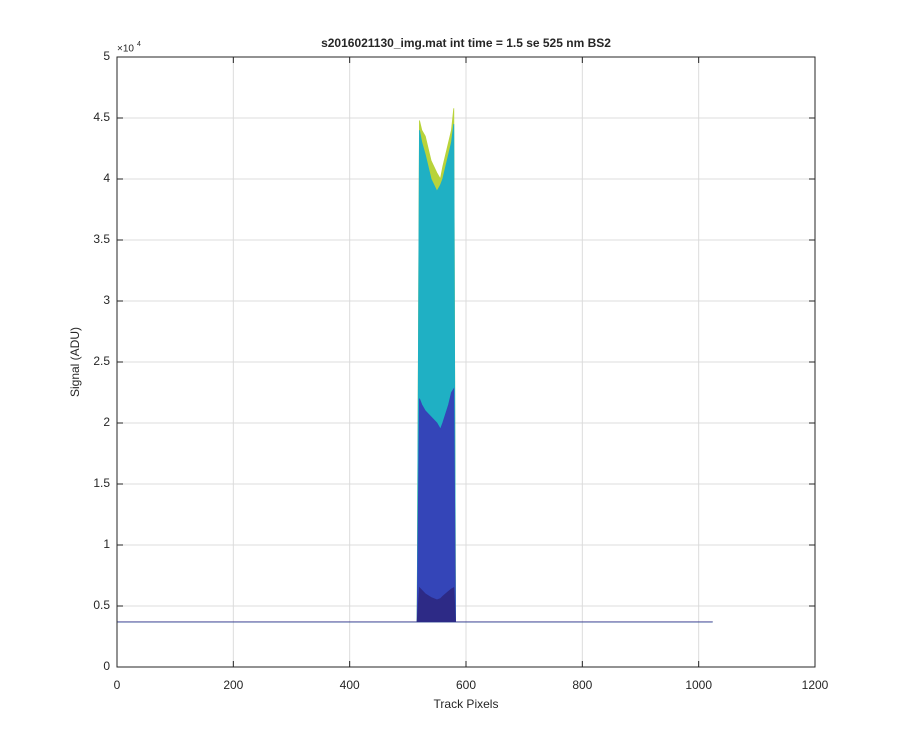 The height and width of the screenshot is (750, 900). I want to click on y-axis-label: Signal (ADU), so click(75, 362).